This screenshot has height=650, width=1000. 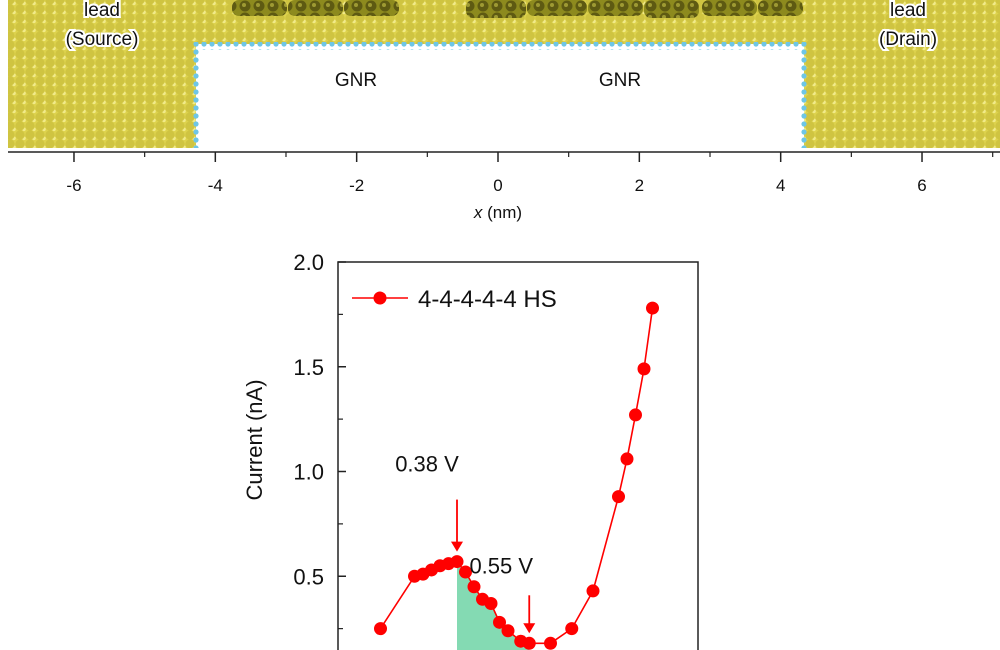 What do you see at coordinates (921, 185) in the screenshot?
I see `top-x-tick-label: 6` at bounding box center [921, 185].